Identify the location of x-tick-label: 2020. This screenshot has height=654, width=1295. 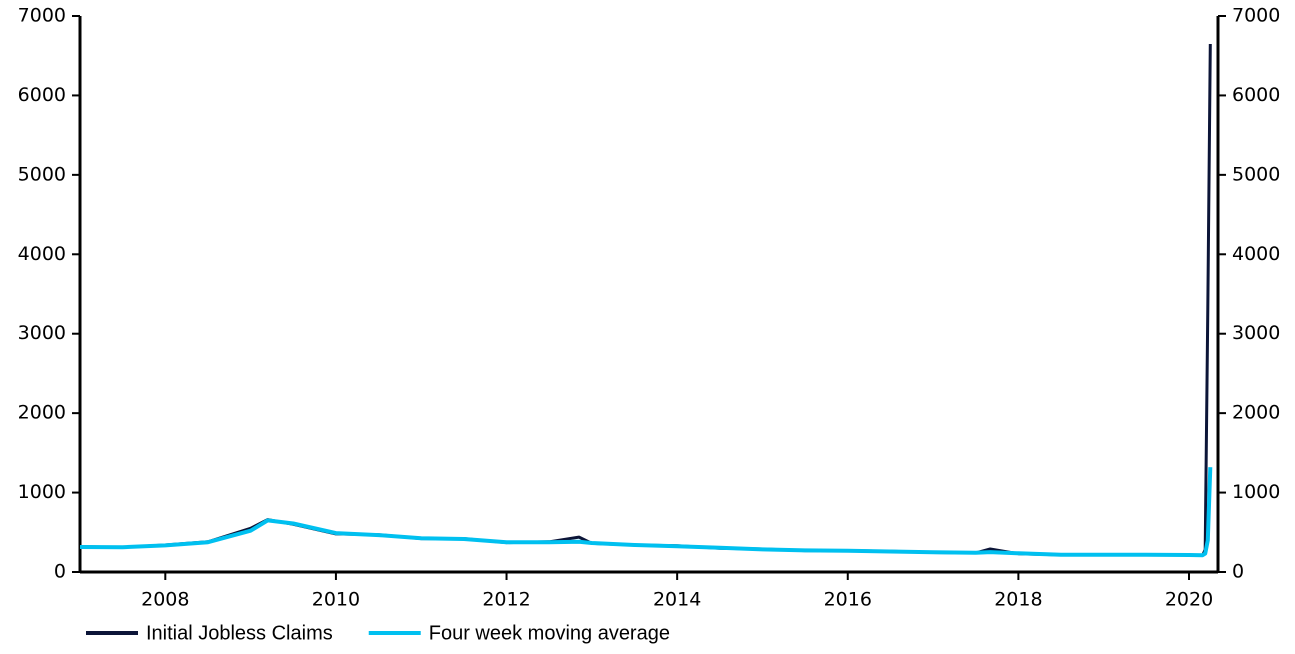
(1189, 600).